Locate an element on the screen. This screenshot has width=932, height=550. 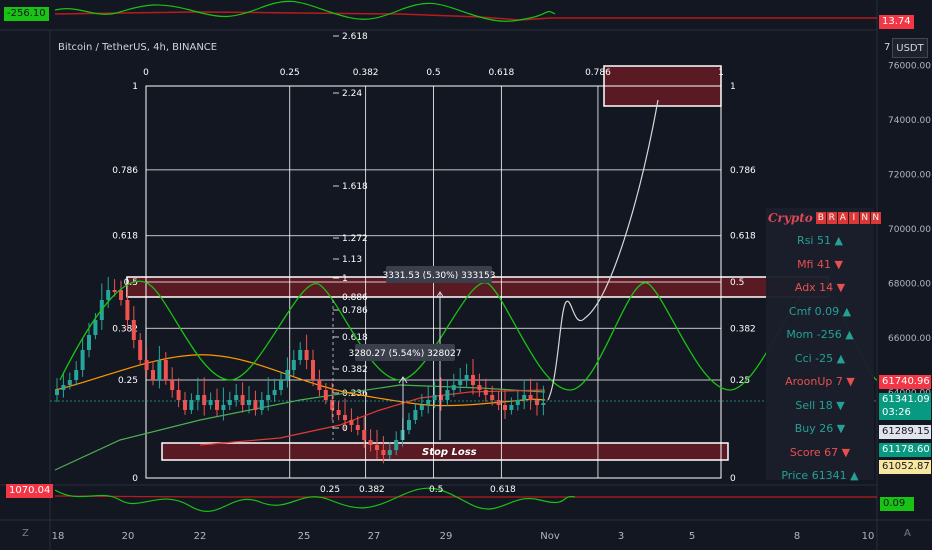
fib-ext-4: 1.13 is located at coordinates (352, 260).